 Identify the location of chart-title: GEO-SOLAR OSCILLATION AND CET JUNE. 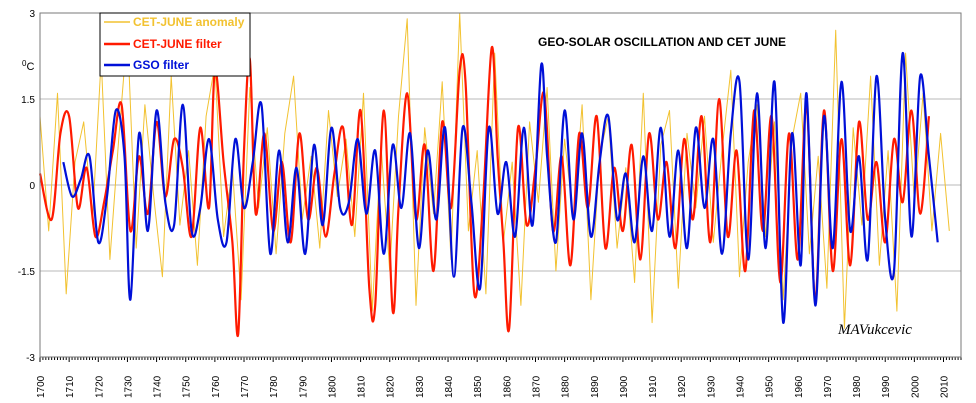
(662, 42).